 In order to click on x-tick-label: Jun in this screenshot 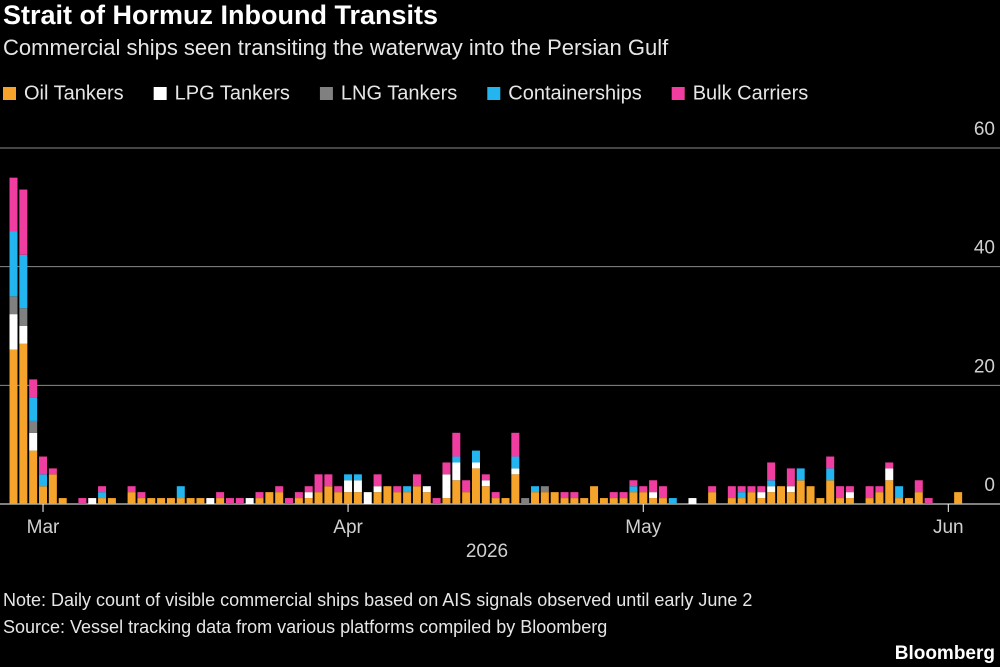, I will do `click(948, 527)`.